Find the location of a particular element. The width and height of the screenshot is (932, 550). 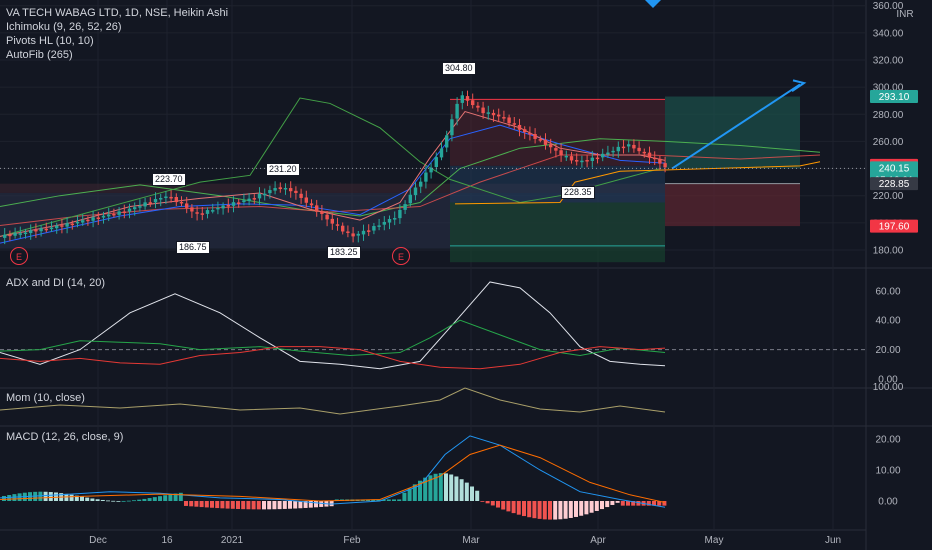

price-tick-label: 280.00 is located at coordinates (888, 115).